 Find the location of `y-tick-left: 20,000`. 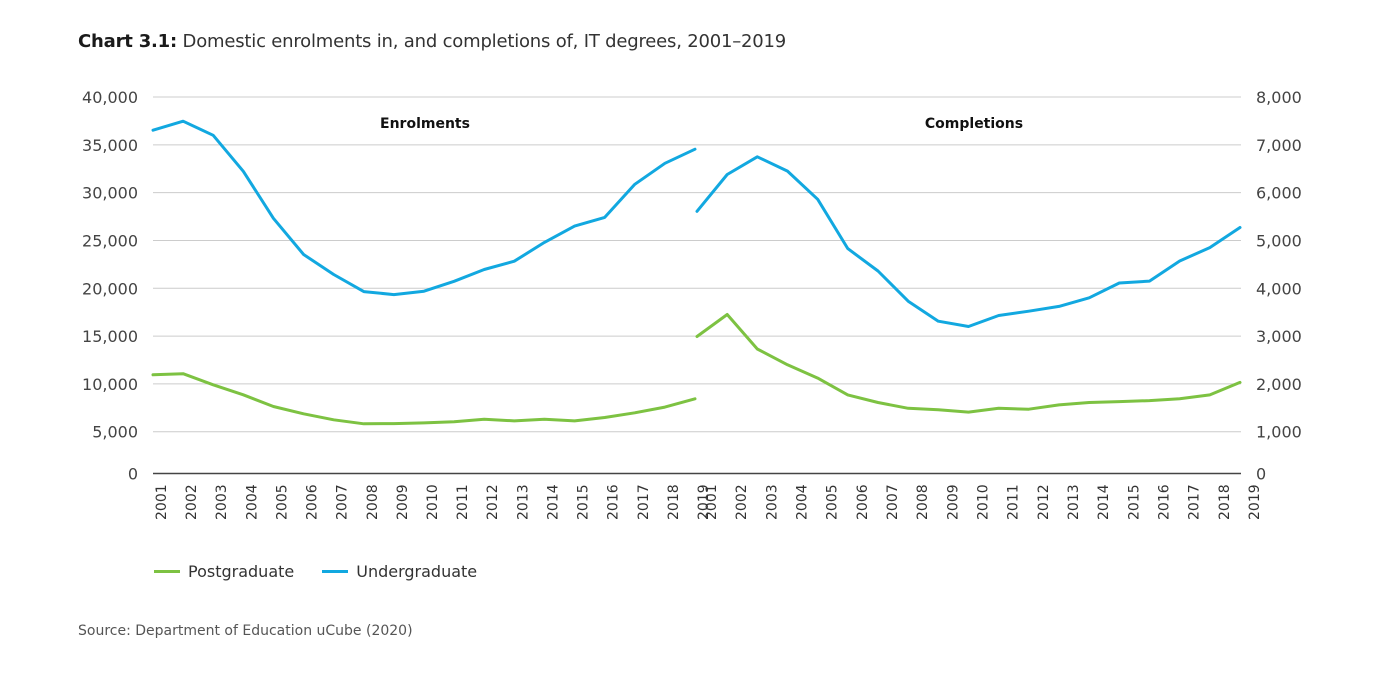

y-tick-left: 20,000 is located at coordinates (110, 288).